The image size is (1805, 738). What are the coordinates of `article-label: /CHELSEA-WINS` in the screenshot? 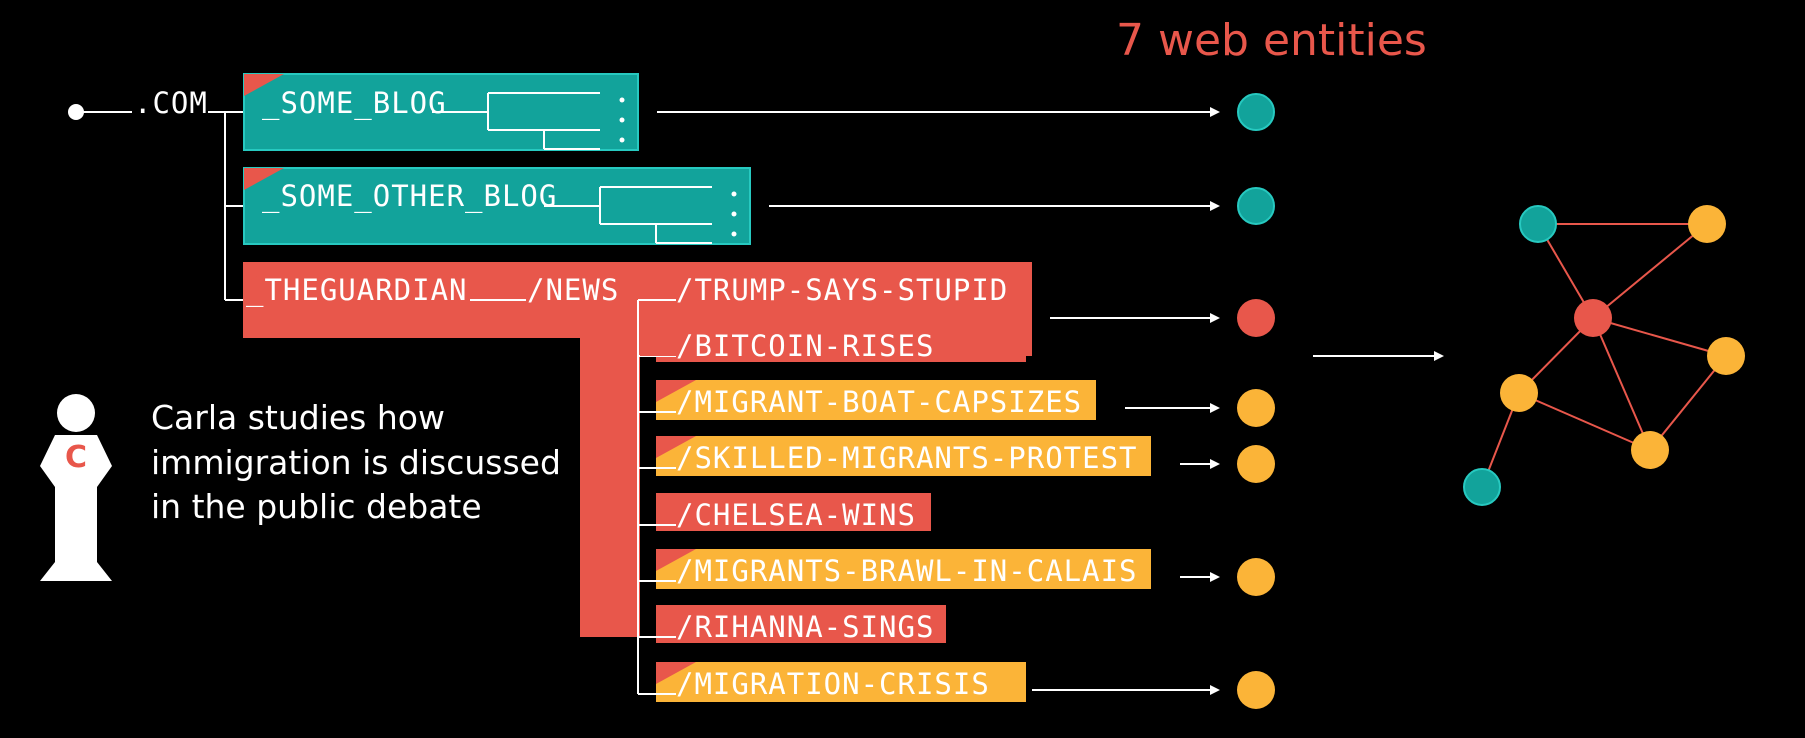 It's located at (796, 515).